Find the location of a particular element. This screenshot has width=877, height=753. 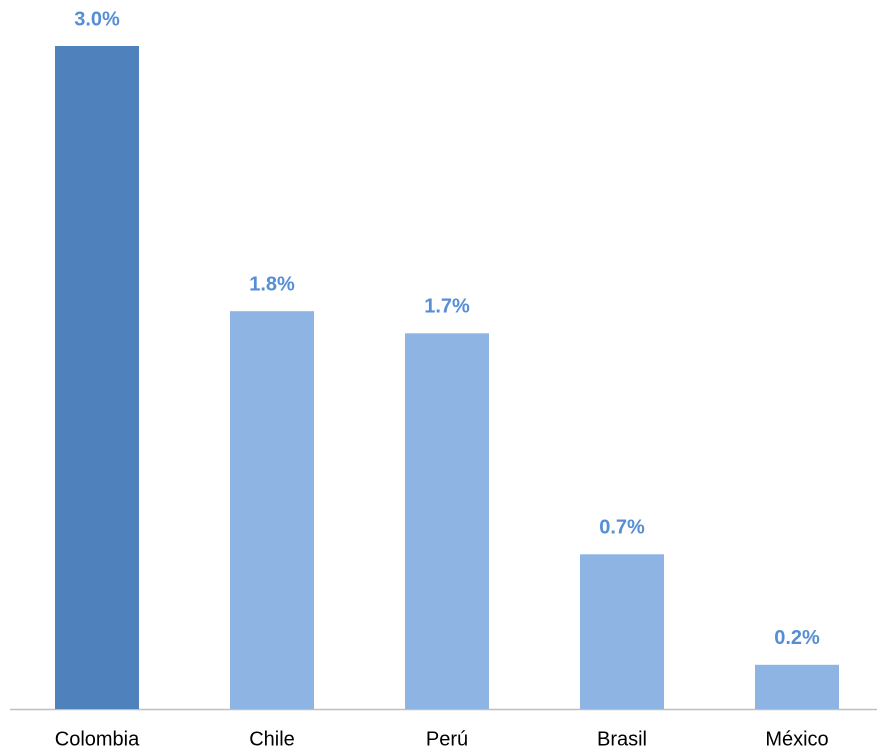

x-tick-label: Colombia is located at coordinates (97, 739).